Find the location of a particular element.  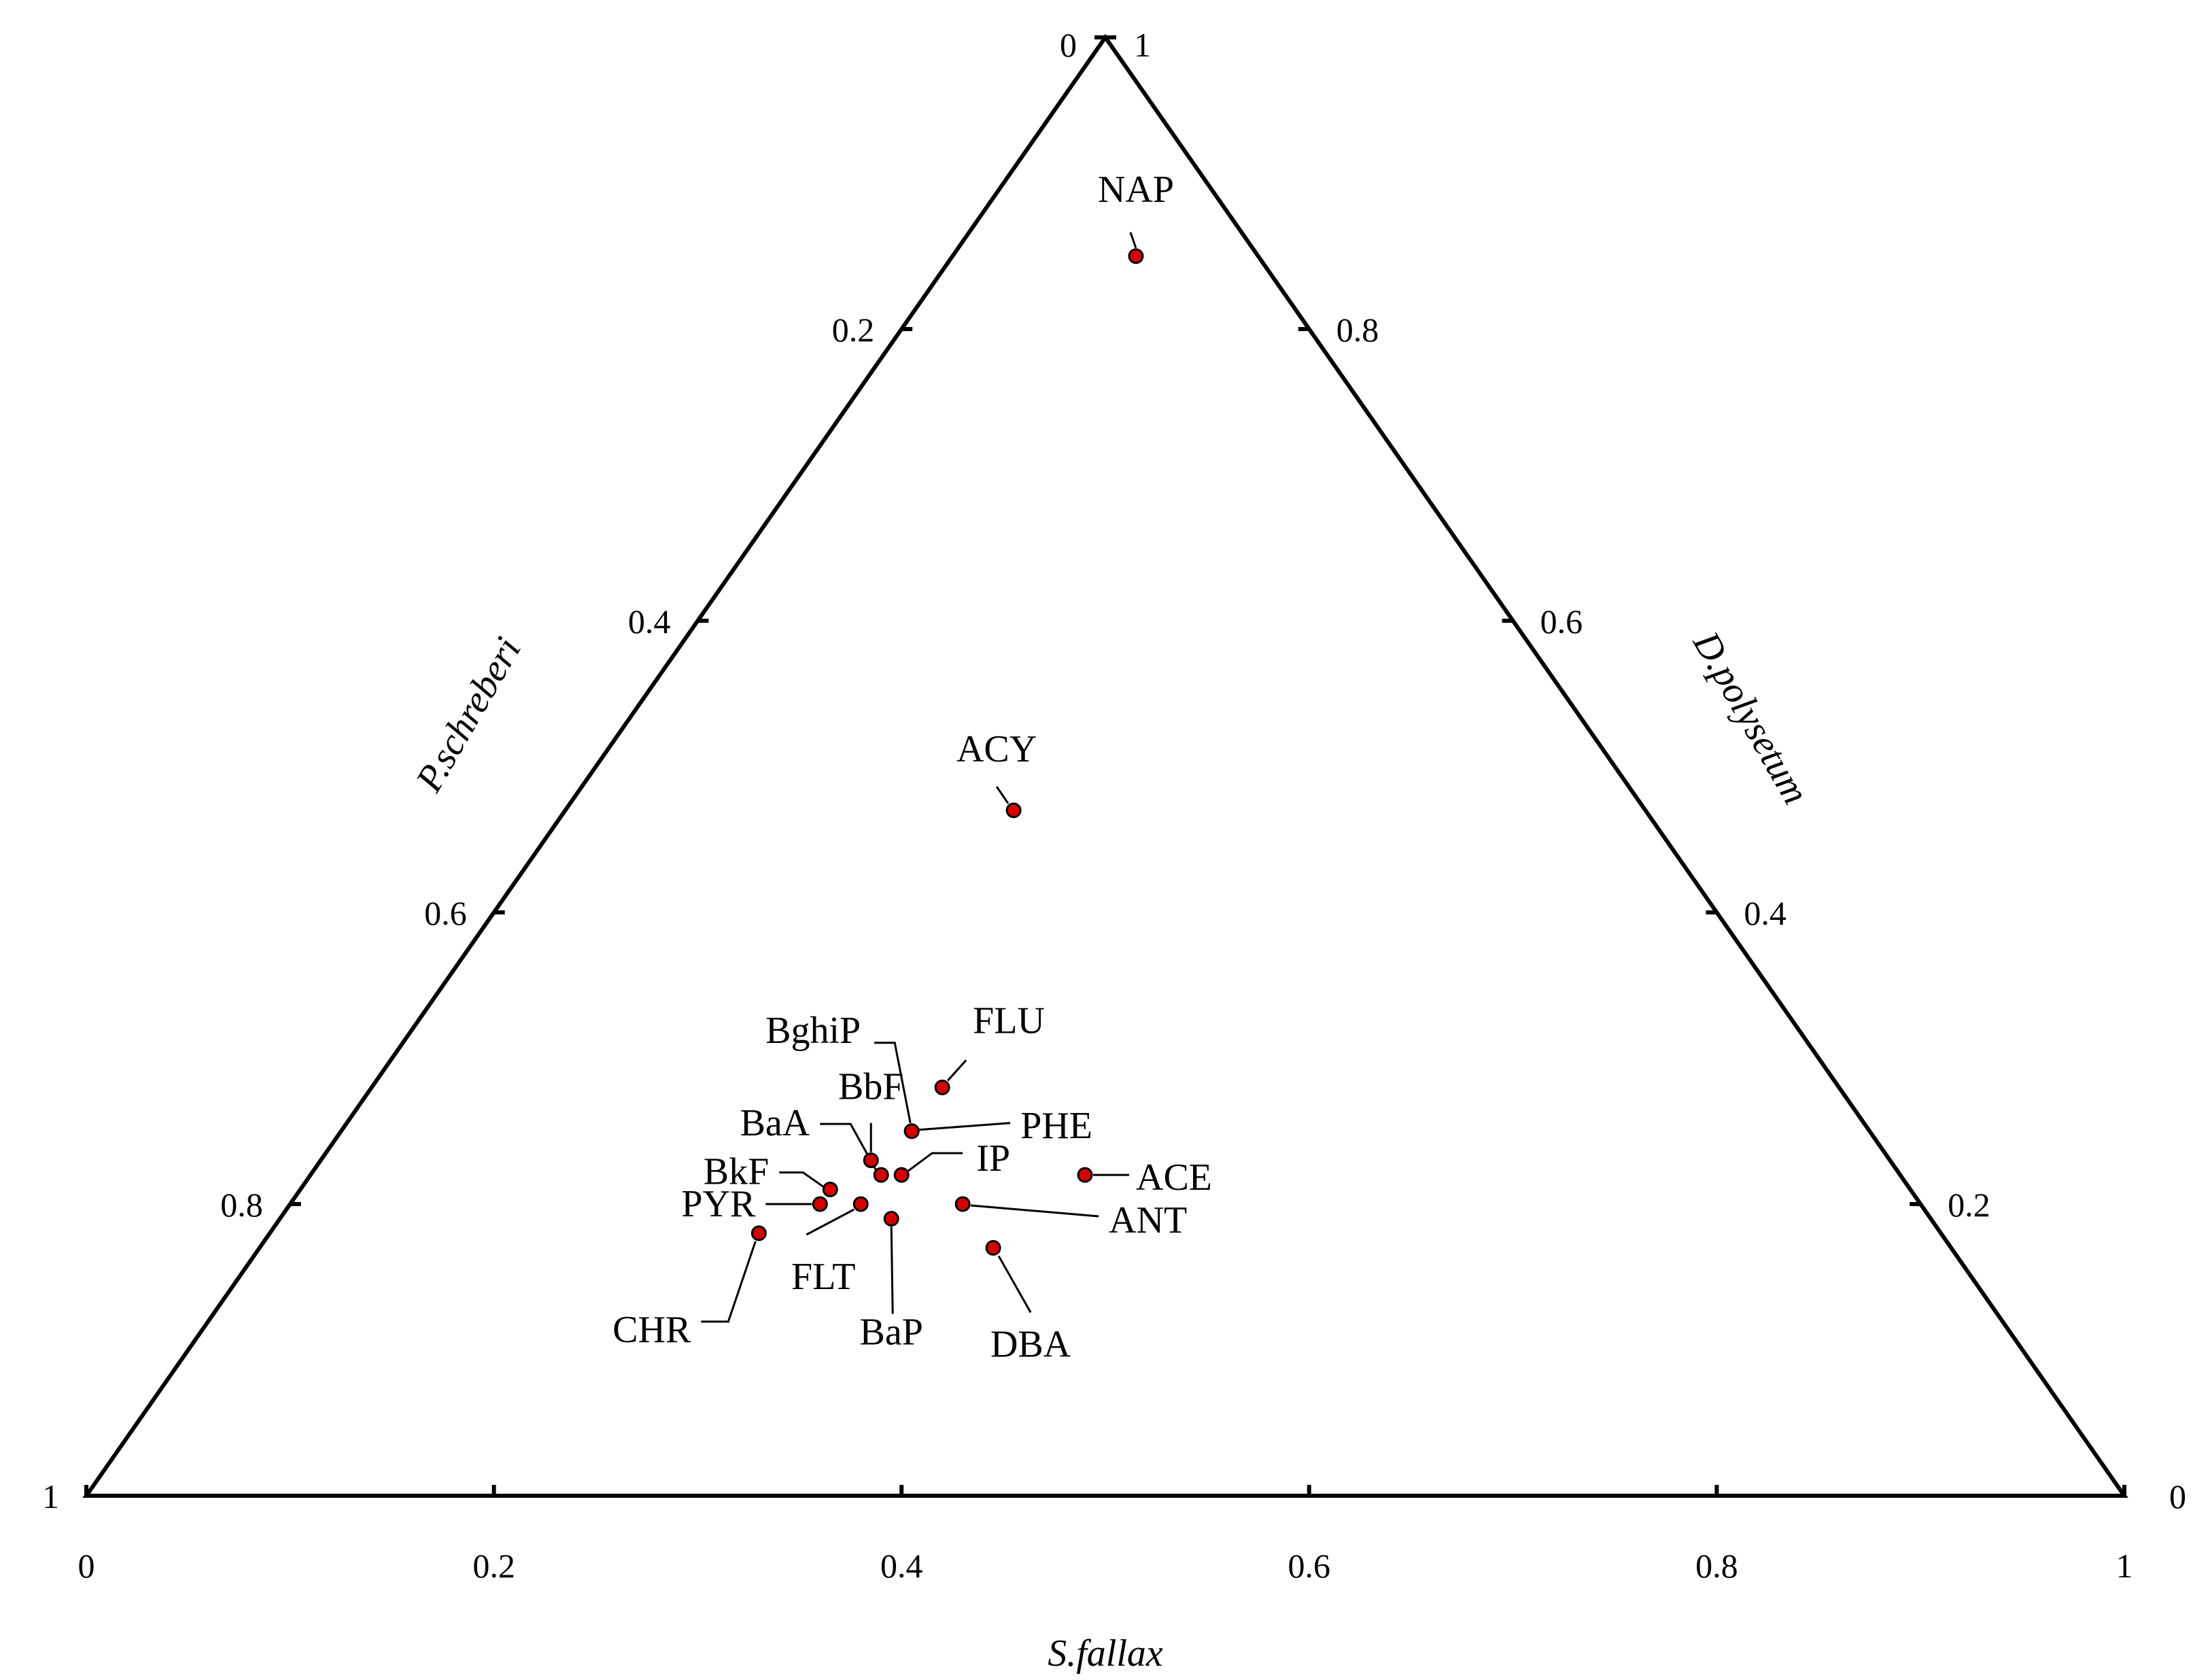

data-point-chr is located at coordinates (758, 1233).